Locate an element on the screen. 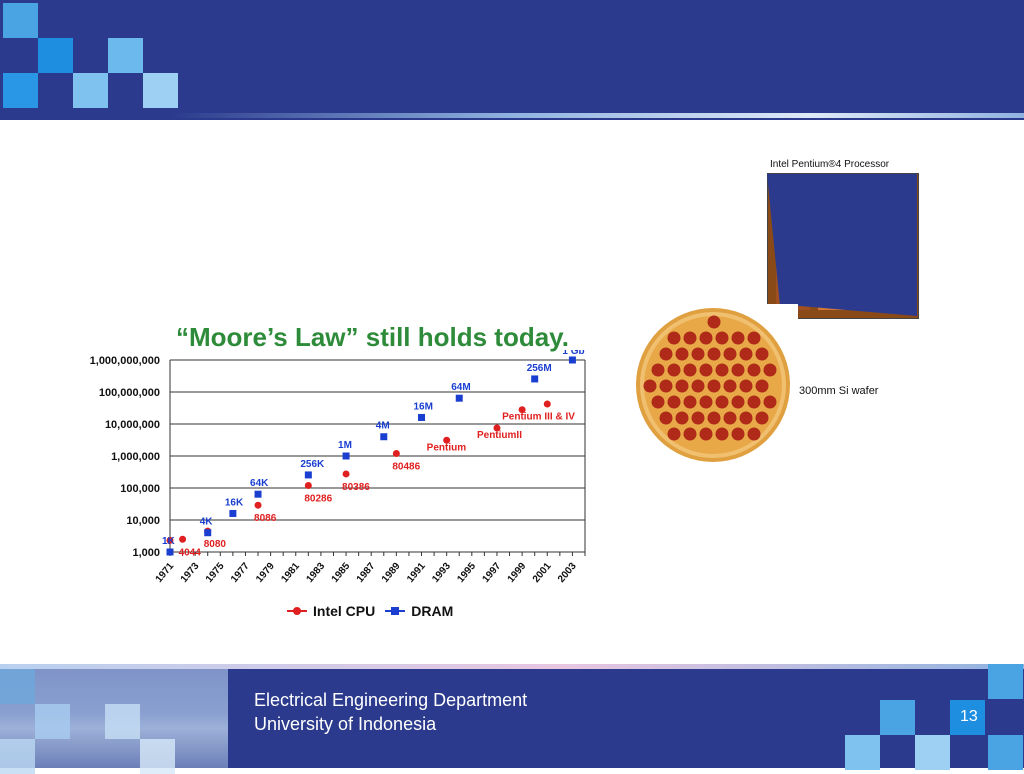 The height and width of the screenshot is (774, 1024). wafer-image is located at coordinates (713, 385).